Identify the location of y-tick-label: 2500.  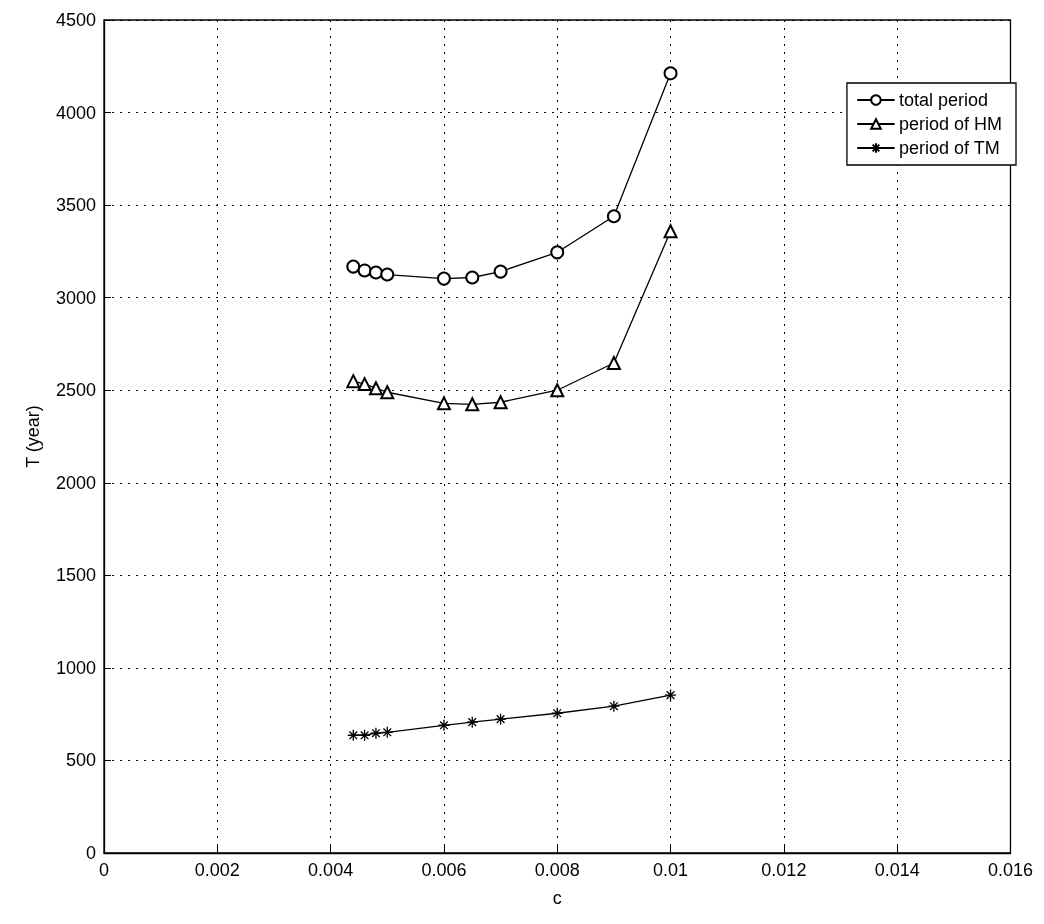
(75, 390).